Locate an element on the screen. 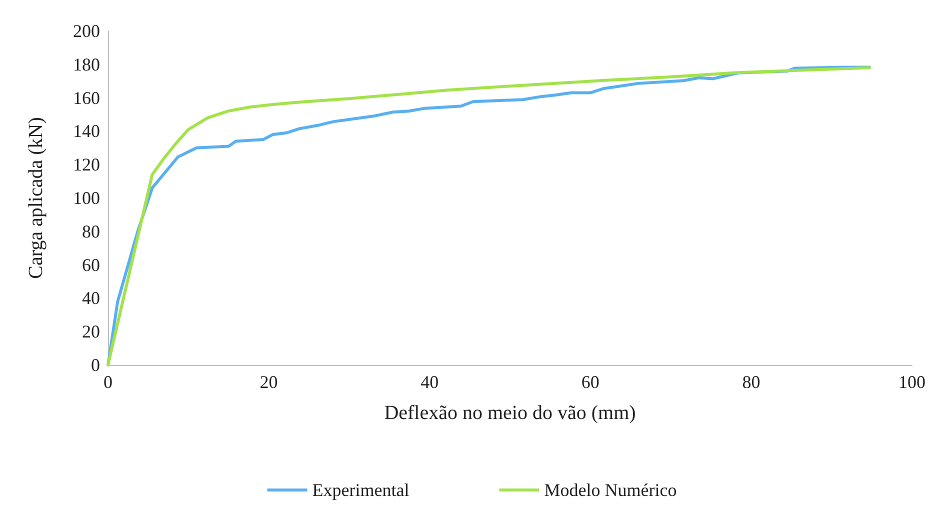 The height and width of the screenshot is (520, 944). x-tick-label: 0 is located at coordinates (108, 382).